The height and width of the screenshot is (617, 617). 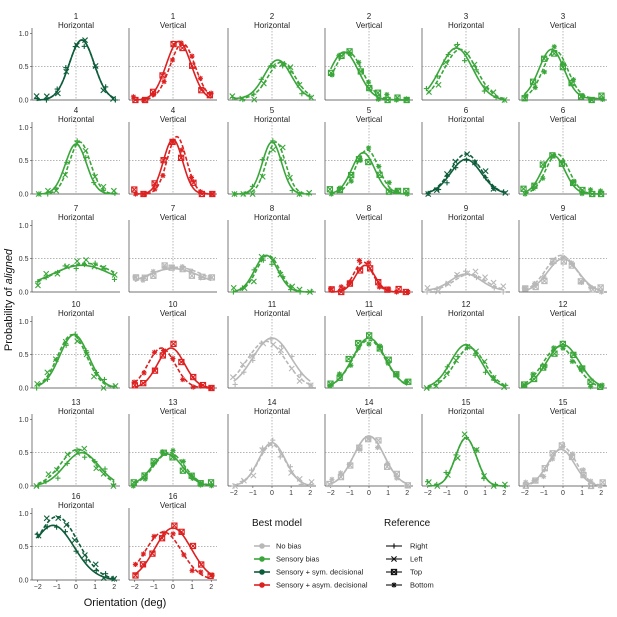 What do you see at coordinates (272, 359) in the screenshot?
I see `fit-curve-right` at bounding box center [272, 359].